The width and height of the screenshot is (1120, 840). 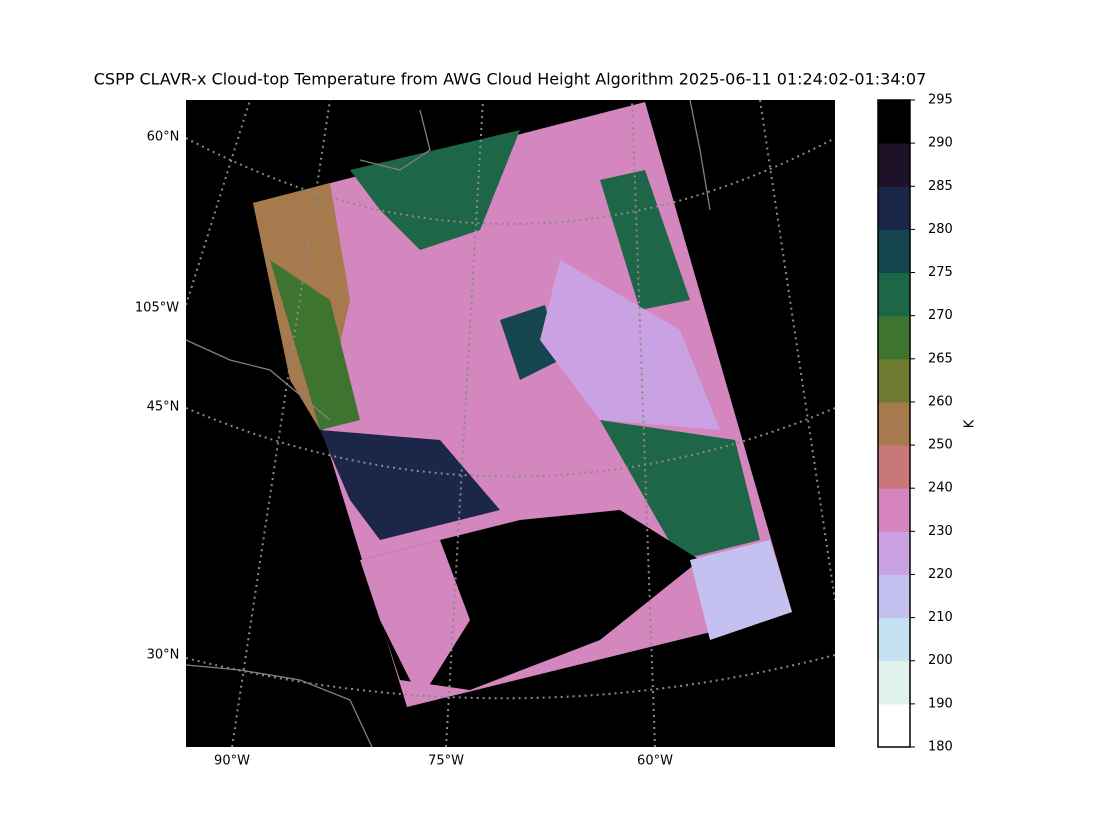 I want to click on colorbar-frame, so click(x=894, y=423).